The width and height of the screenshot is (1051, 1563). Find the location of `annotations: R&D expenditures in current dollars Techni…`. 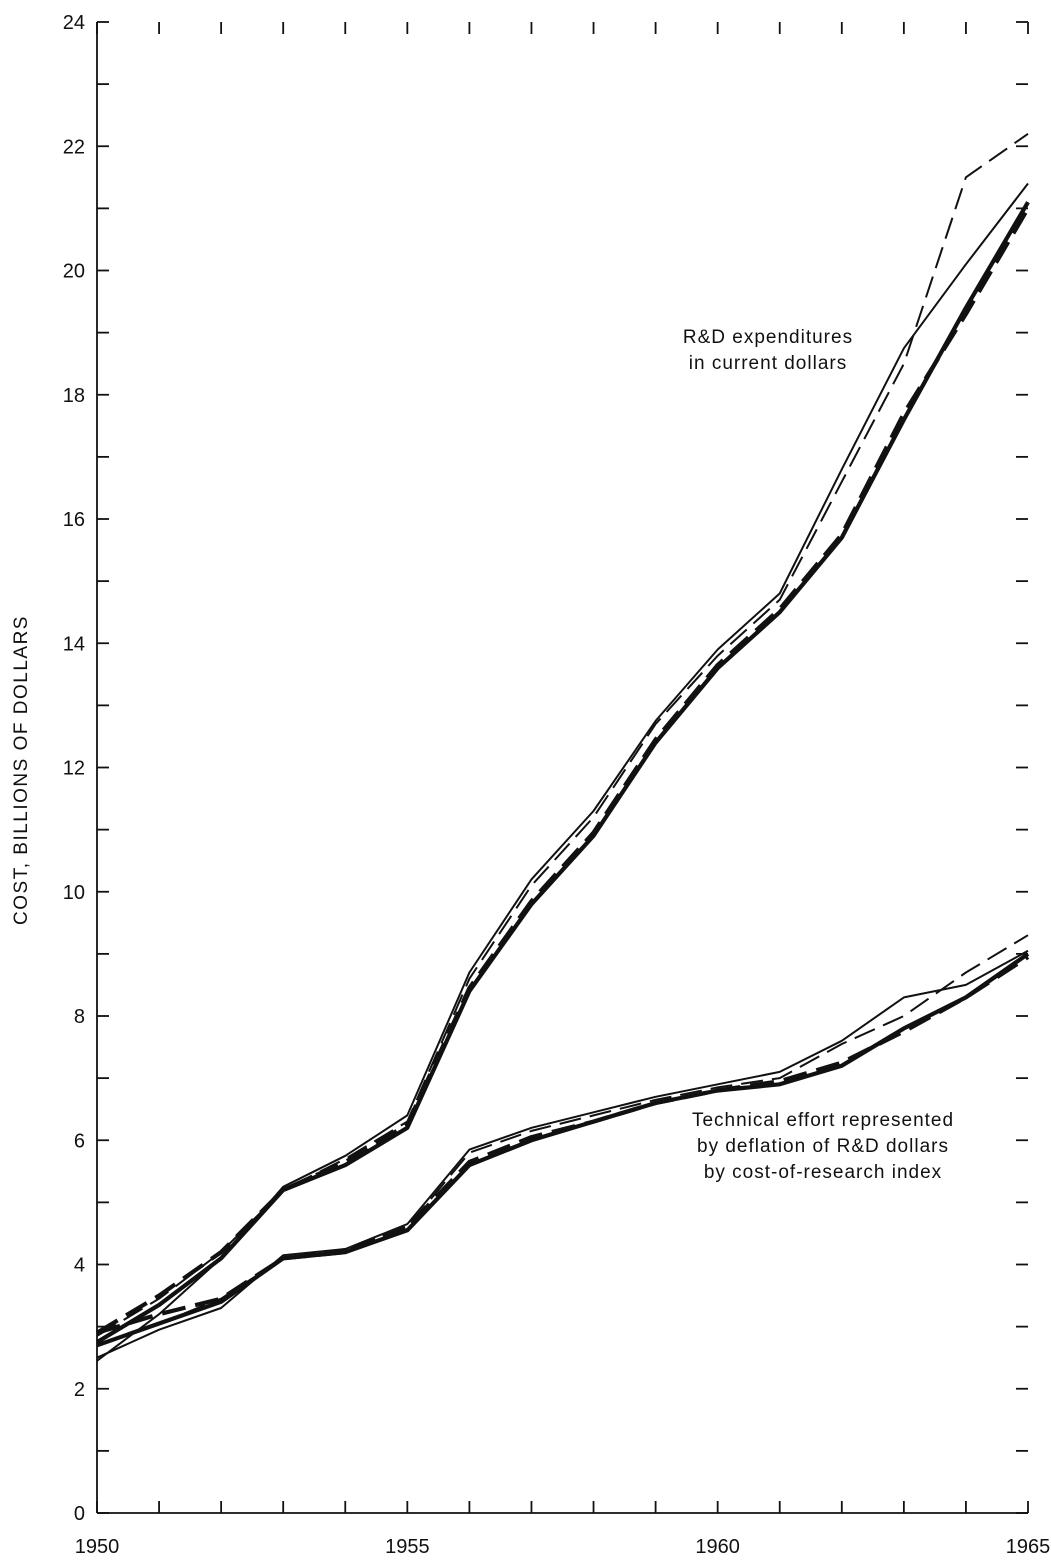

annotations: R&D expenditures in current dollars Techni… is located at coordinates (818, 755).